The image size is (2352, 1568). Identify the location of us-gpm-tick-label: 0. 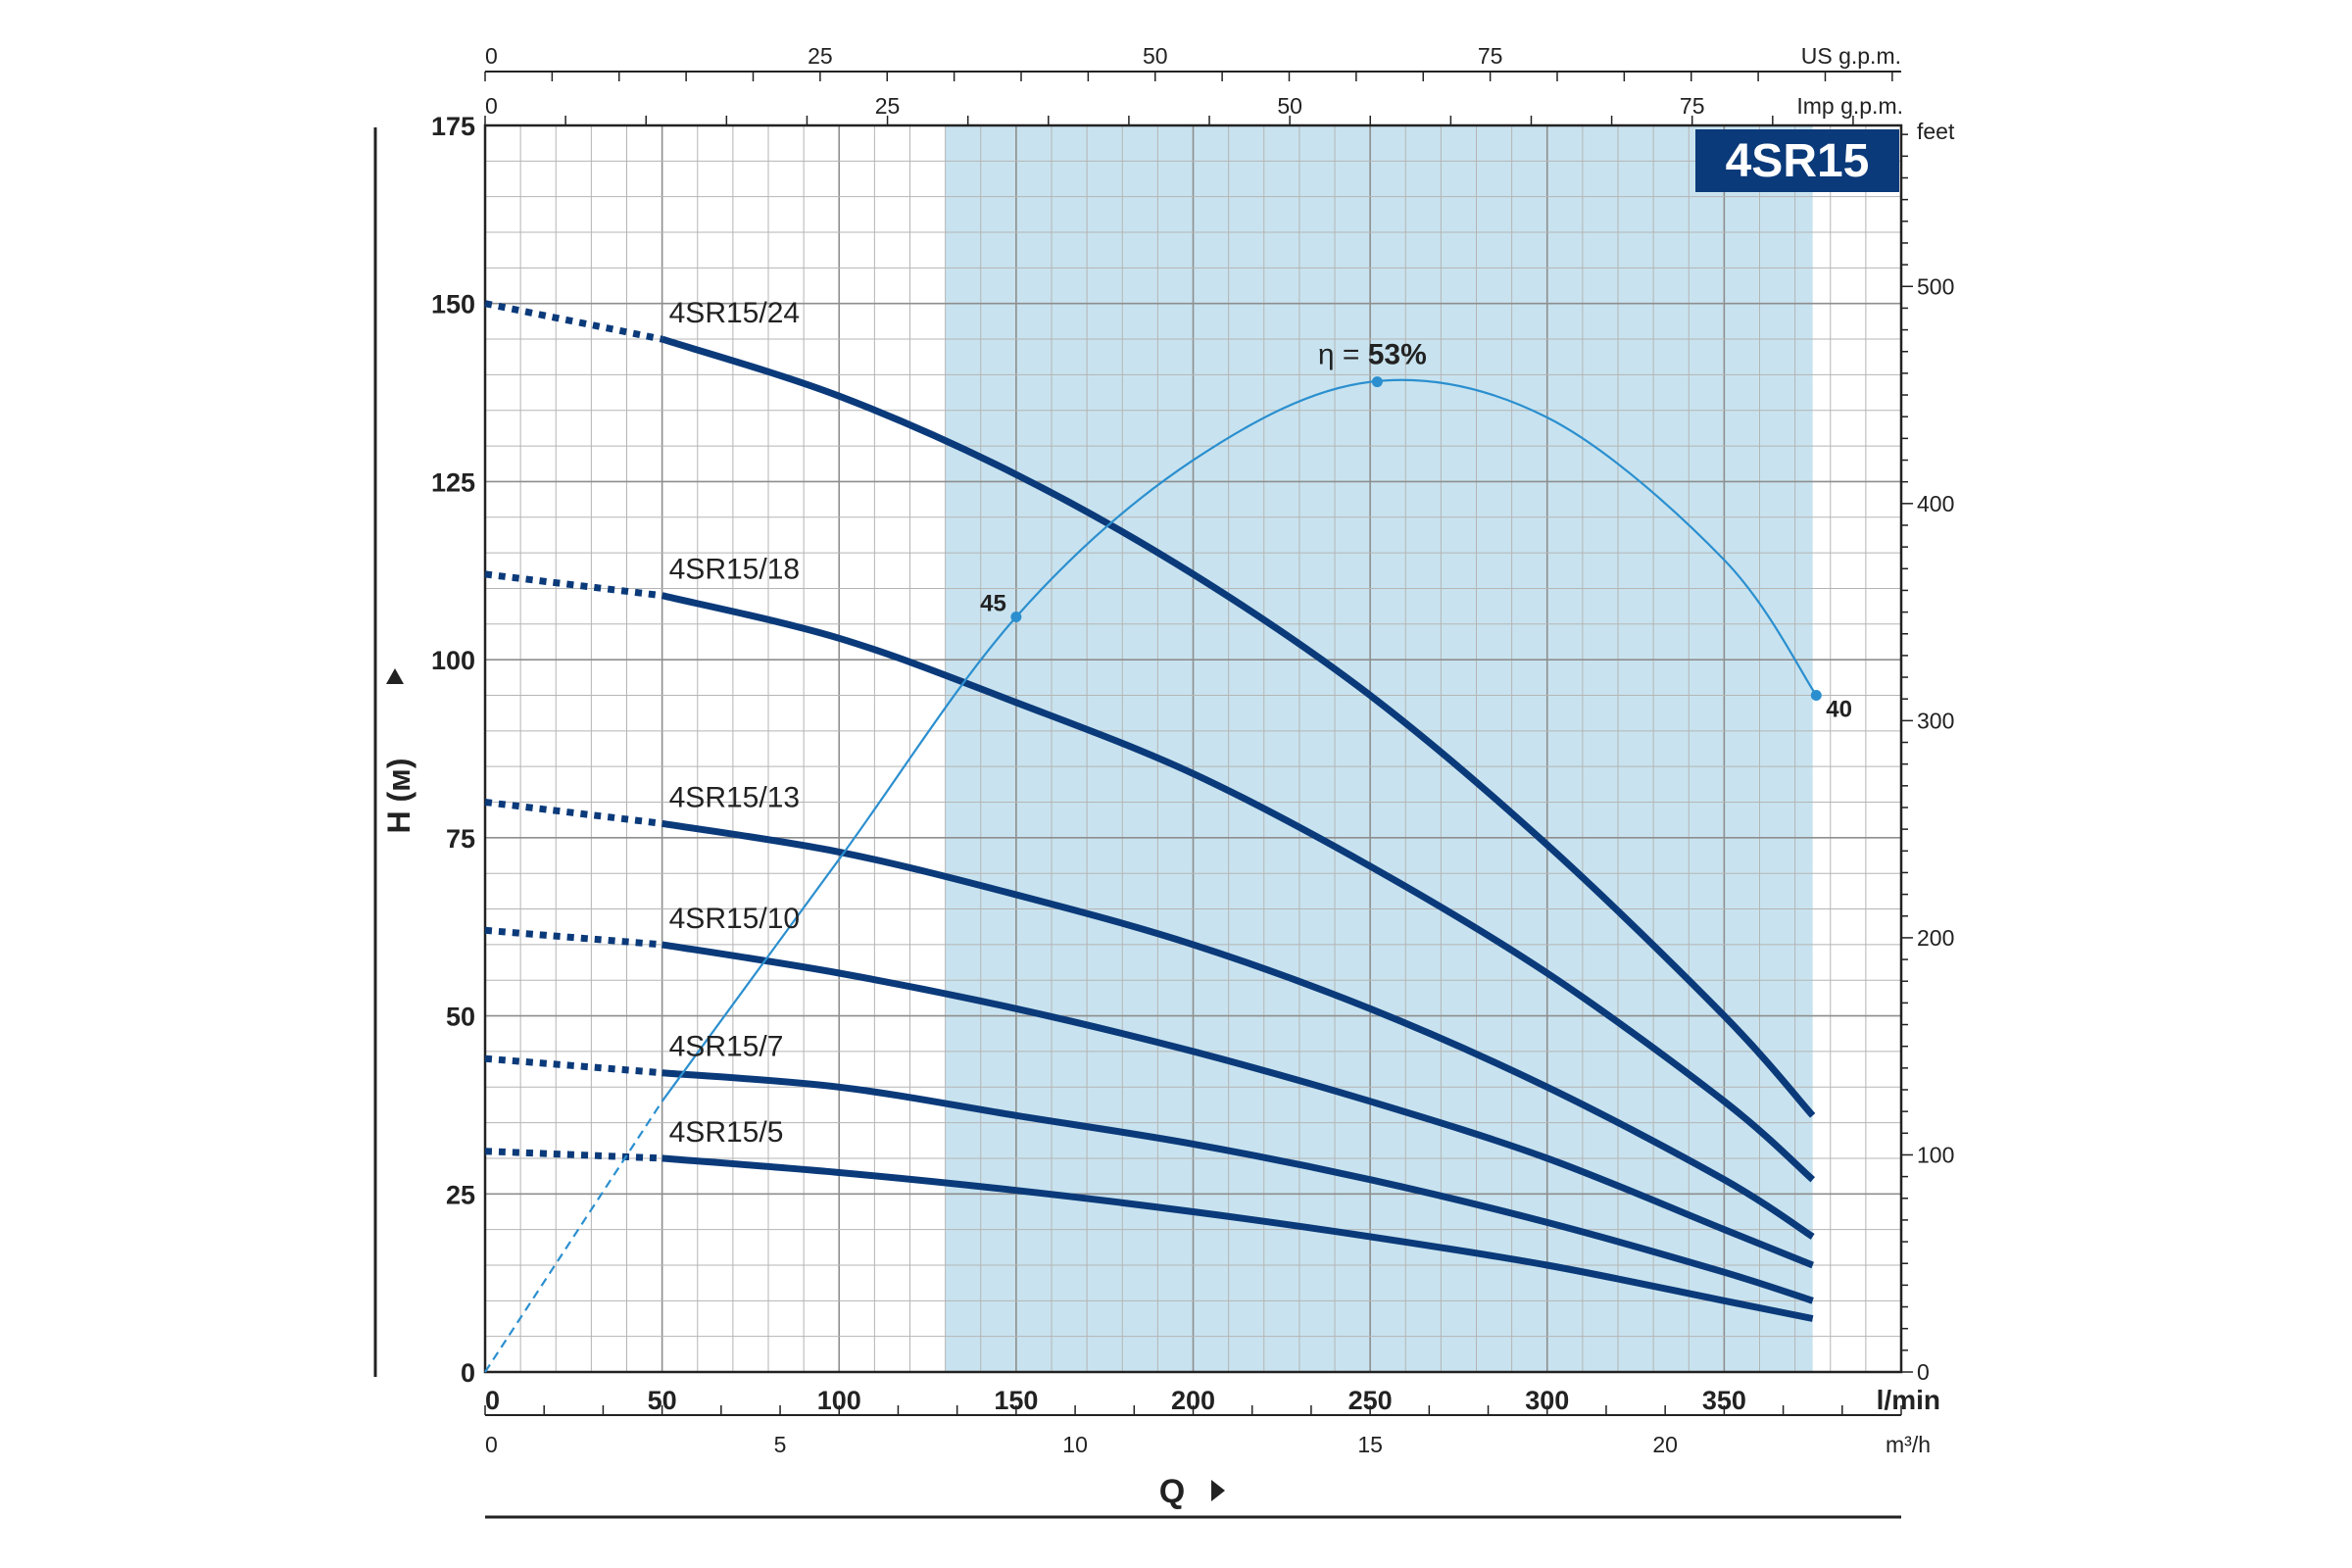
(491, 56).